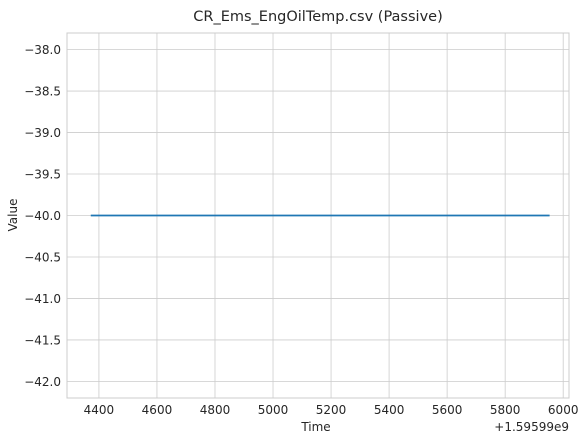 The image size is (582, 448). I want to click on x-tick-label: 5600, so click(447, 410).